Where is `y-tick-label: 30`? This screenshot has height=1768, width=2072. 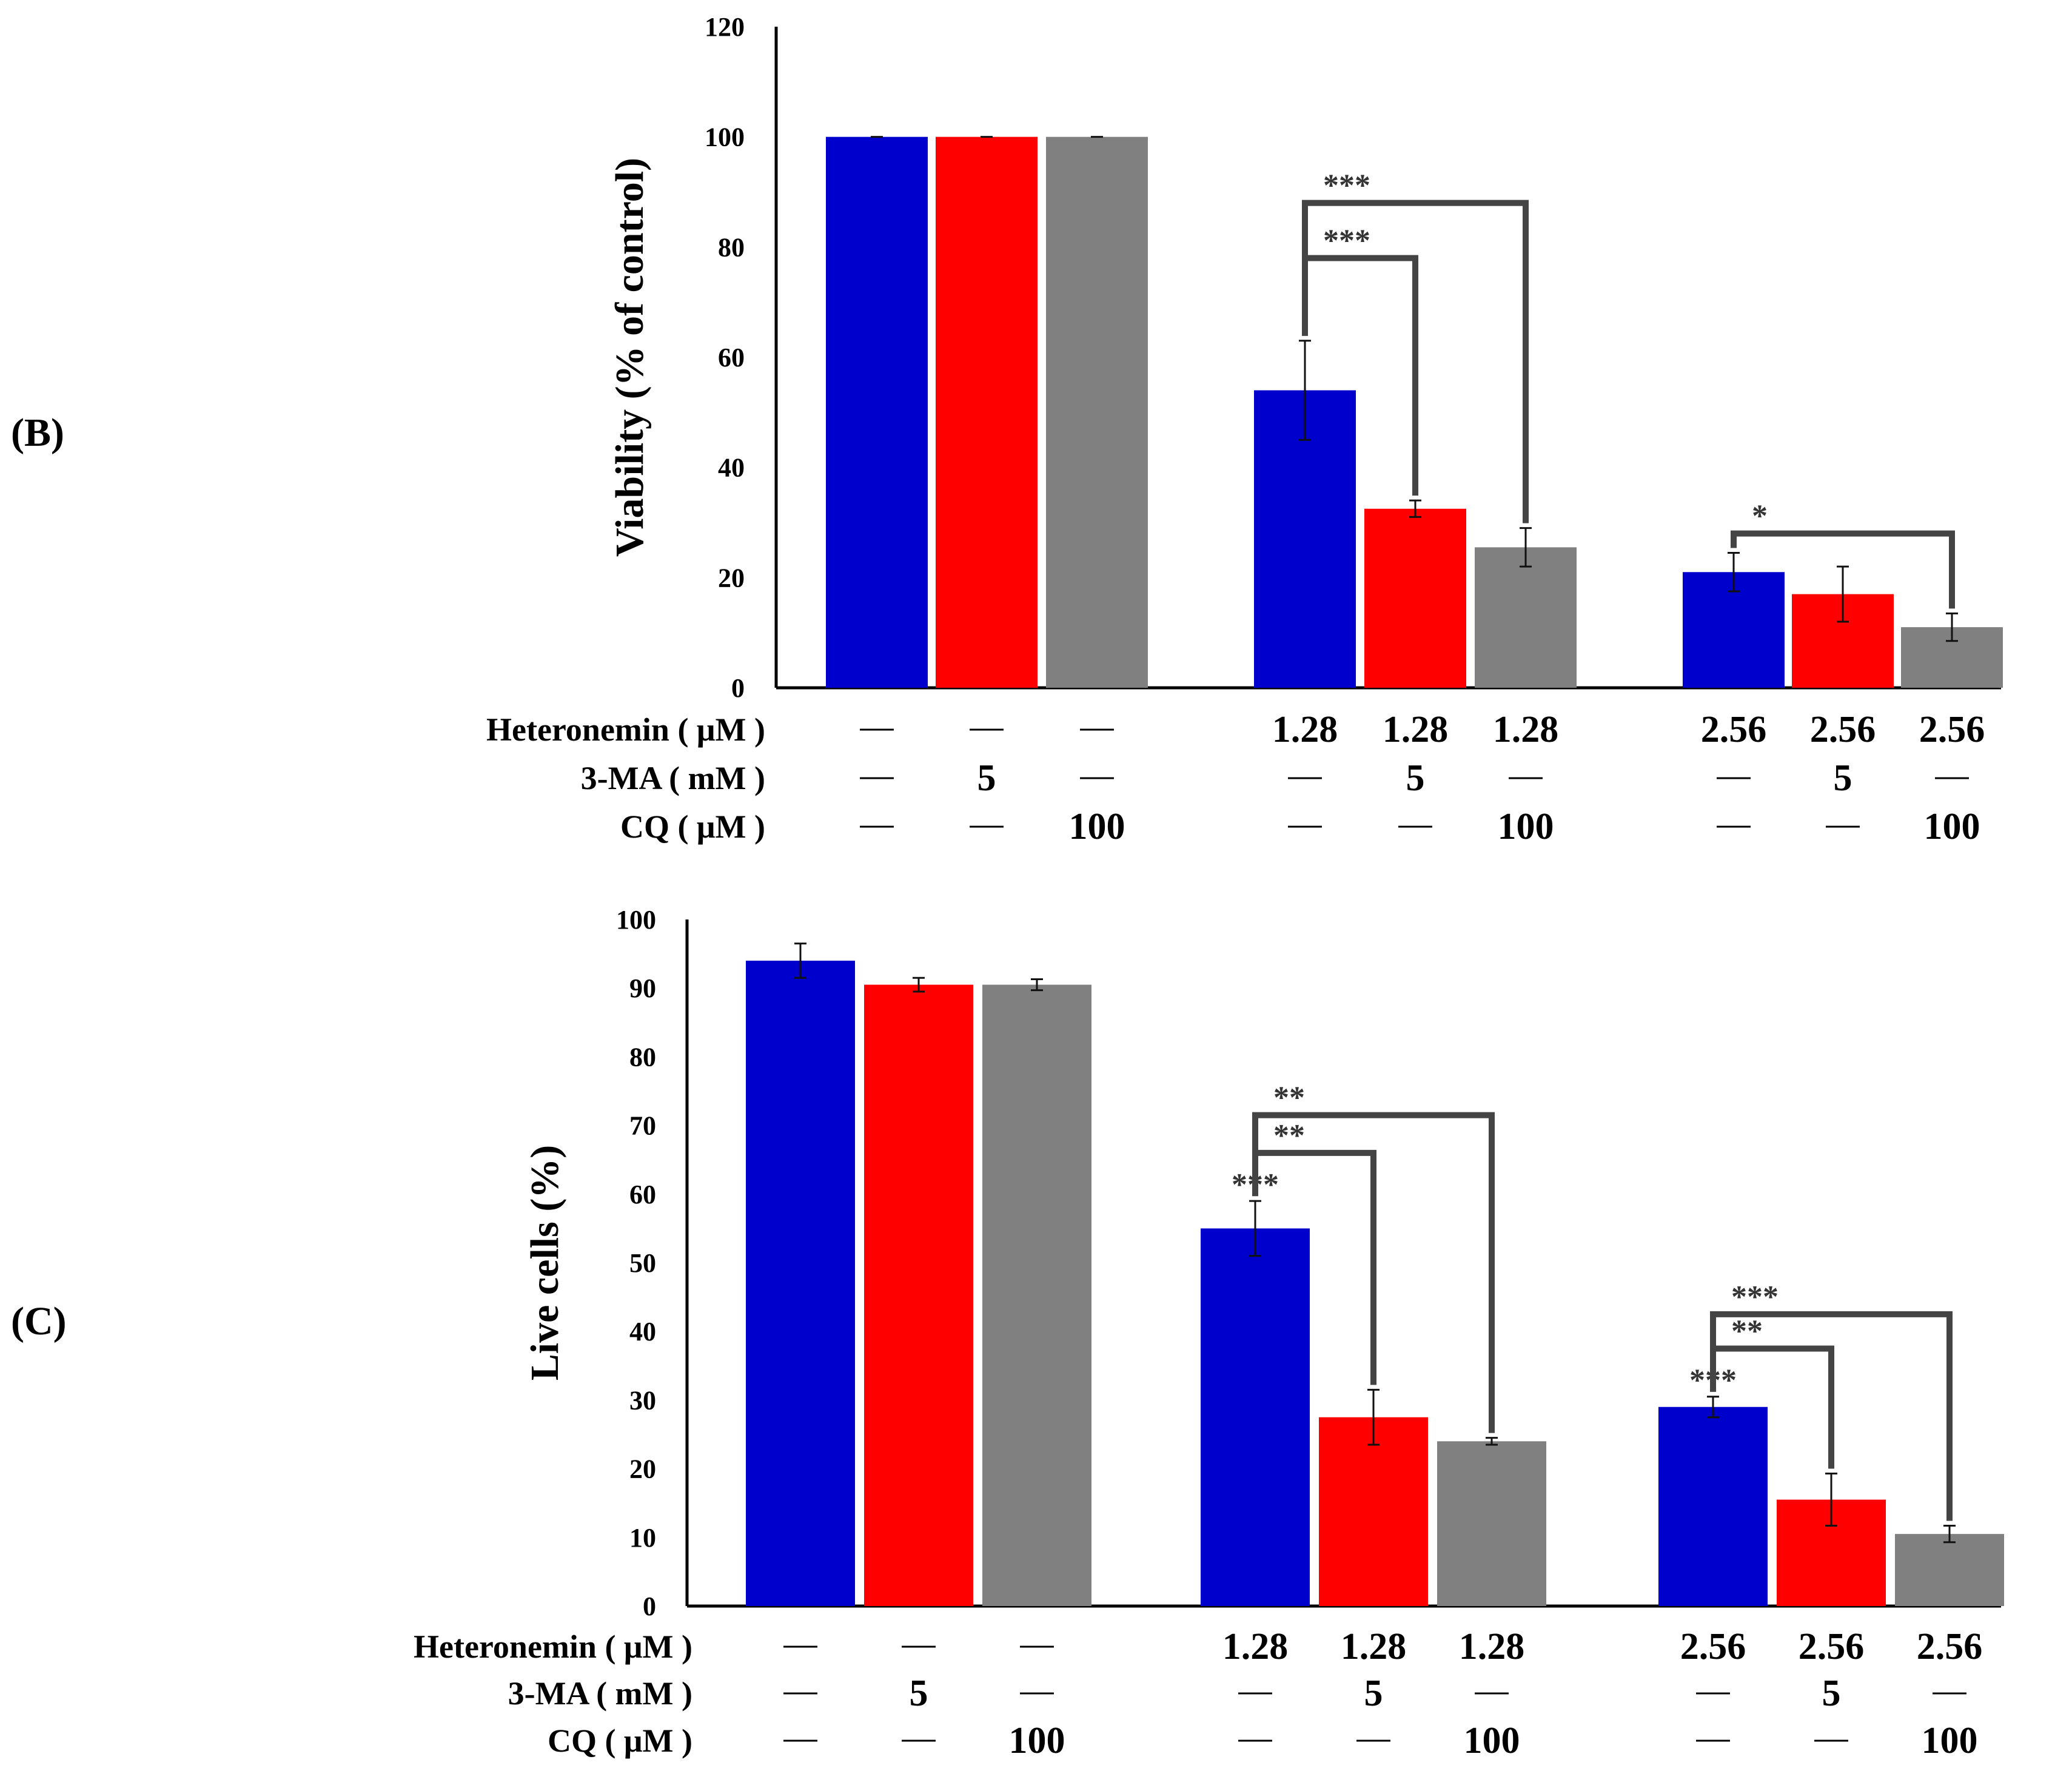 y-tick-label: 30 is located at coordinates (642, 1400).